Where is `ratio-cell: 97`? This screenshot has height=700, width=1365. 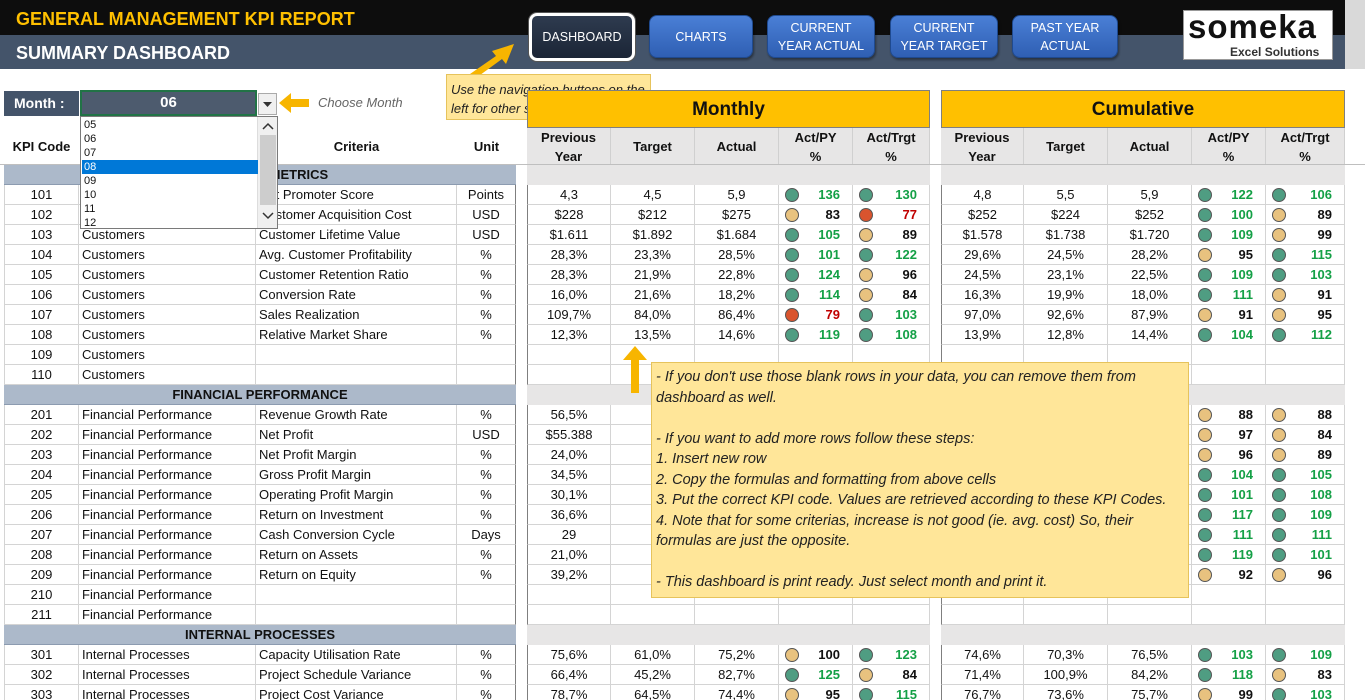 ratio-cell: 97 is located at coordinates (1229, 435).